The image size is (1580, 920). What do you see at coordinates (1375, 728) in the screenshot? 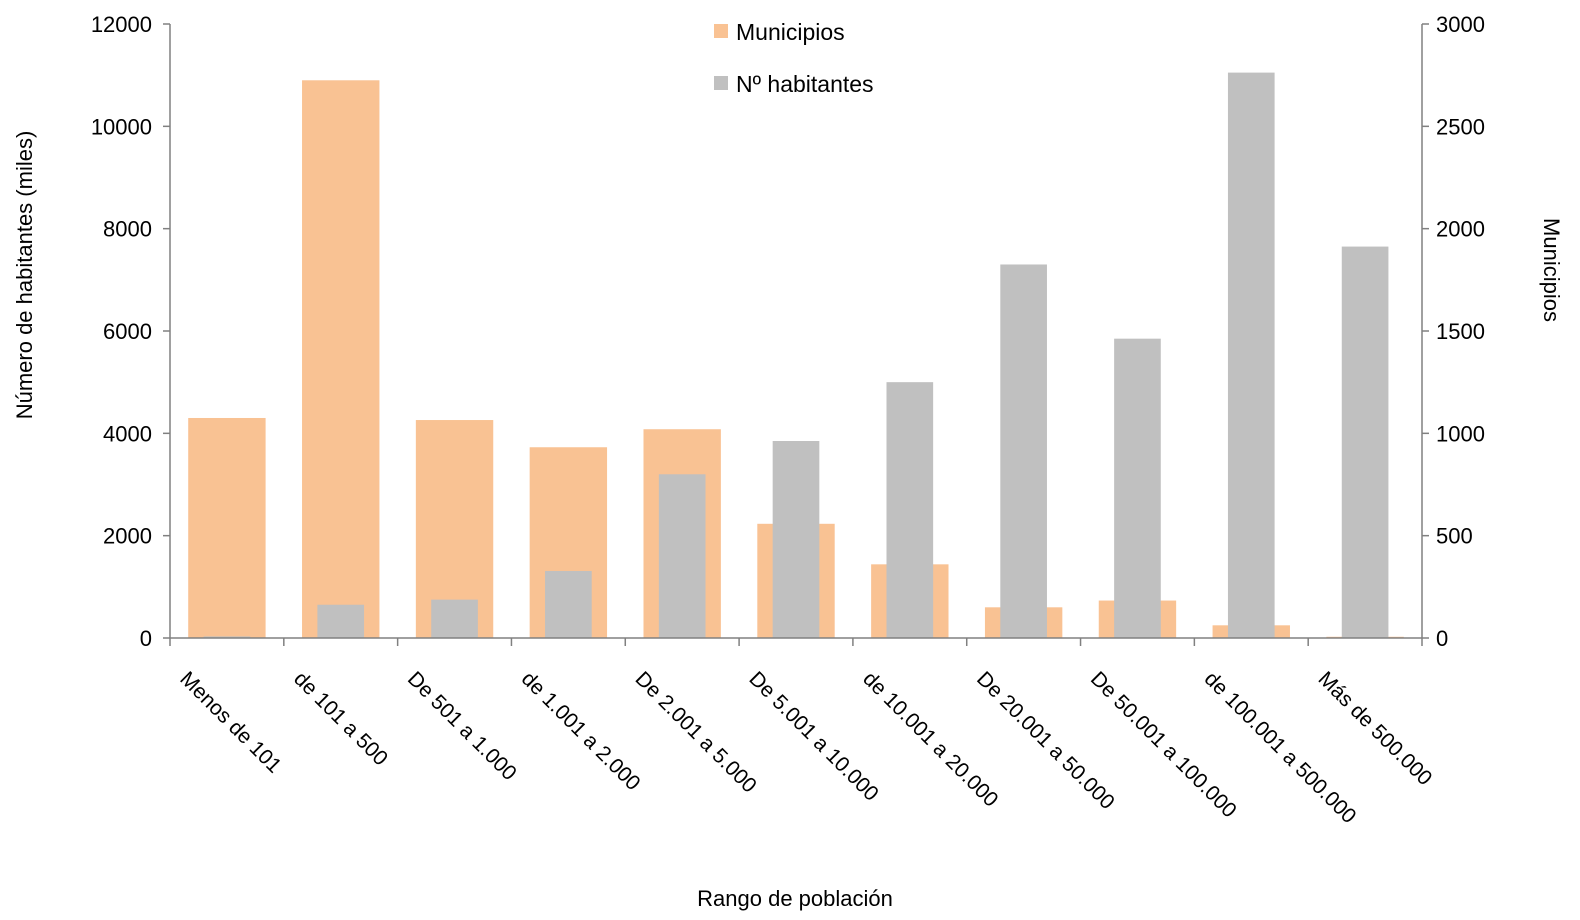
I see `category-label: Más de 500.000` at bounding box center [1375, 728].